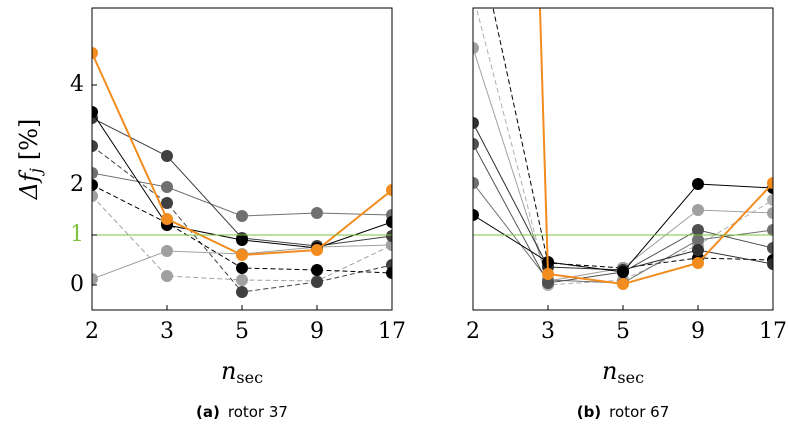  What do you see at coordinates (589, 412) in the screenshot?
I see `caption-label: (b)` at bounding box center [589, 412].